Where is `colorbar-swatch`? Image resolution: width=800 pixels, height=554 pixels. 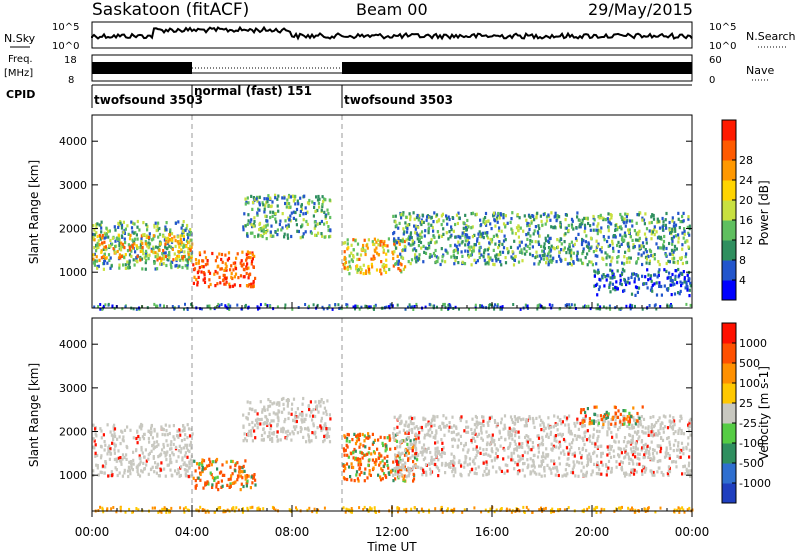 colorbar-swatch is located at coordinates (729, 190).